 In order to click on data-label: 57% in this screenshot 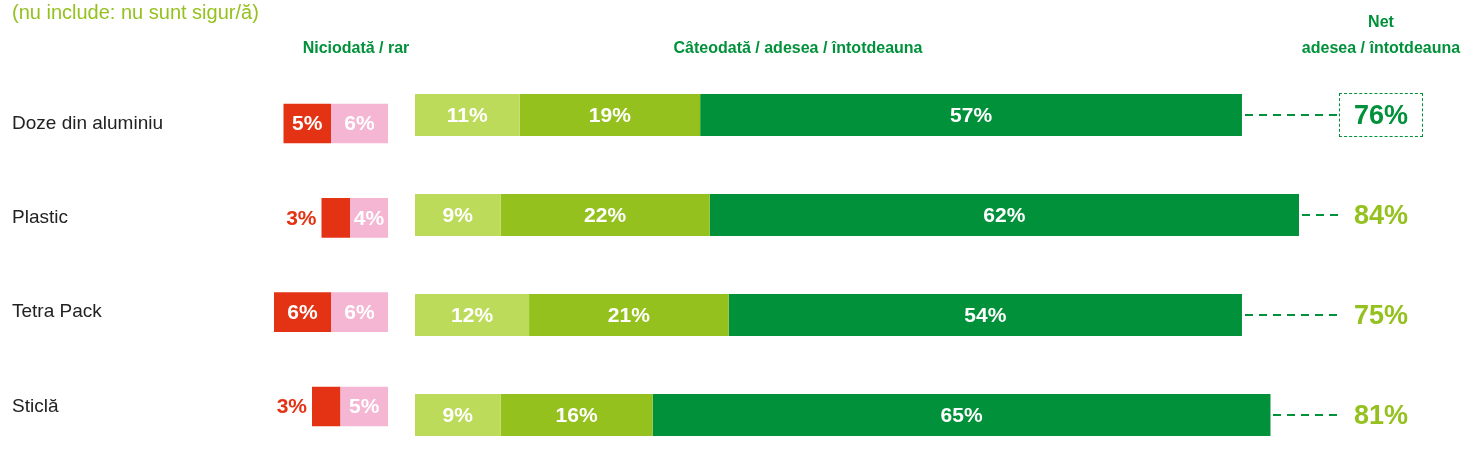, I will do `click(971, 114)`.